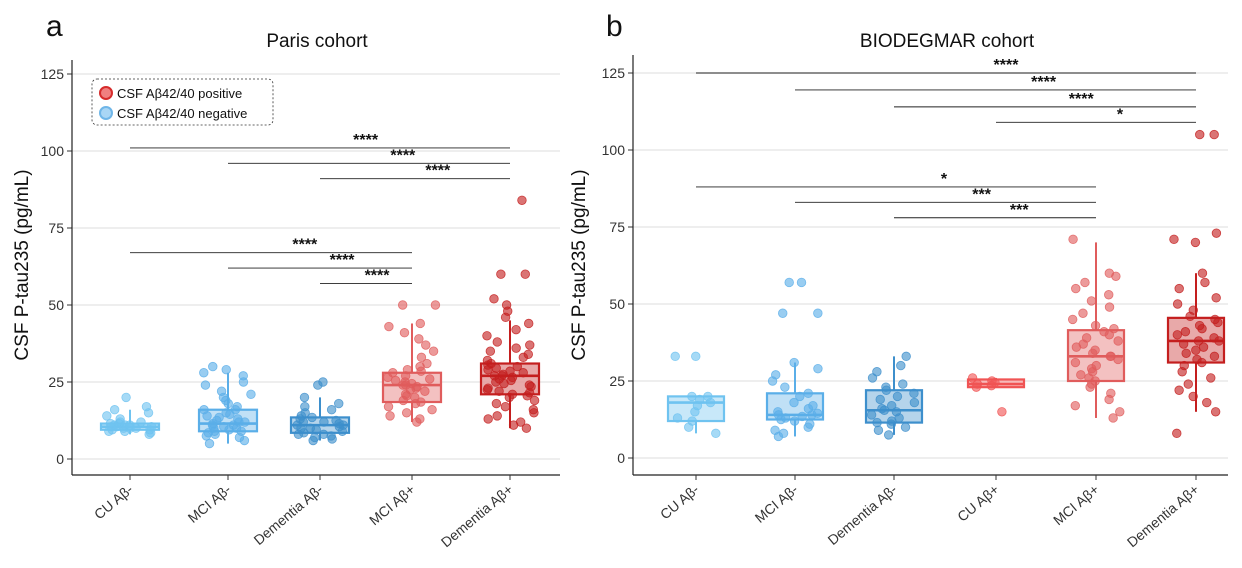 The width and height of the screenshot is (1242, 568). What do you see at coordinates (947, 41) in the screenshot?
I see `panel-b-title: BIODEGMAR cohort` at bounding box center [947, 41].